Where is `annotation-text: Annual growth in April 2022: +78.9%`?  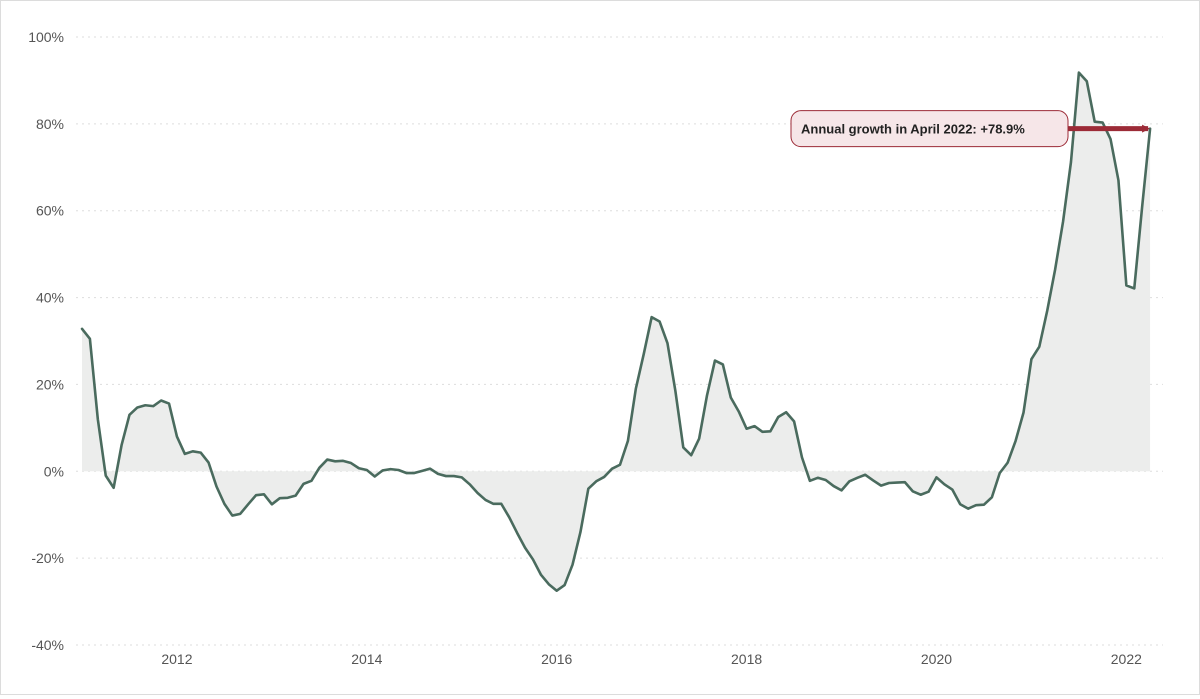 annotation-text: Annual growth in April 2022: +78.9% is located at coordinates (913, 129).